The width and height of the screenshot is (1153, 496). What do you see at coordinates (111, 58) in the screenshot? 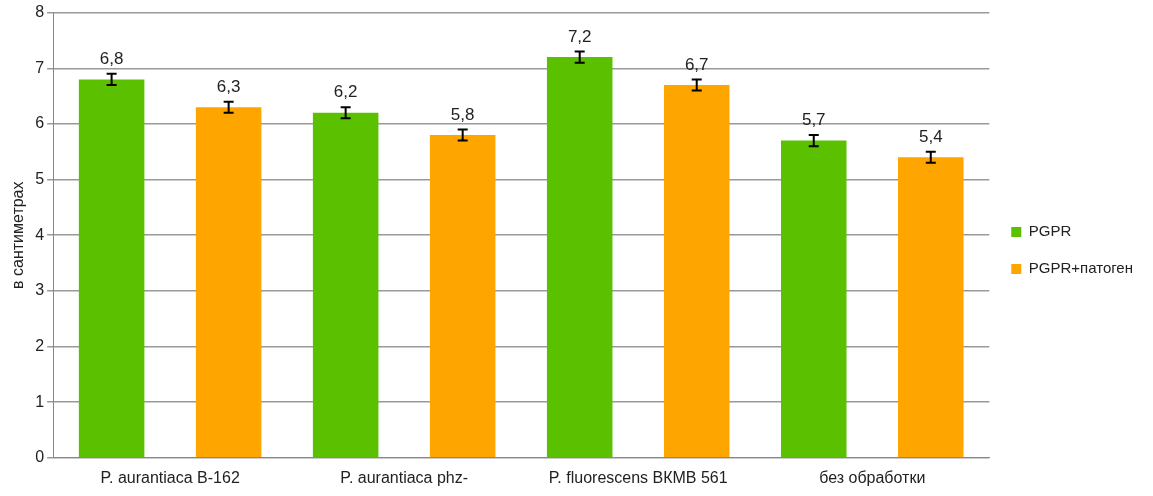
I see `data-label: 6,8` at bounding box center [111, 58].